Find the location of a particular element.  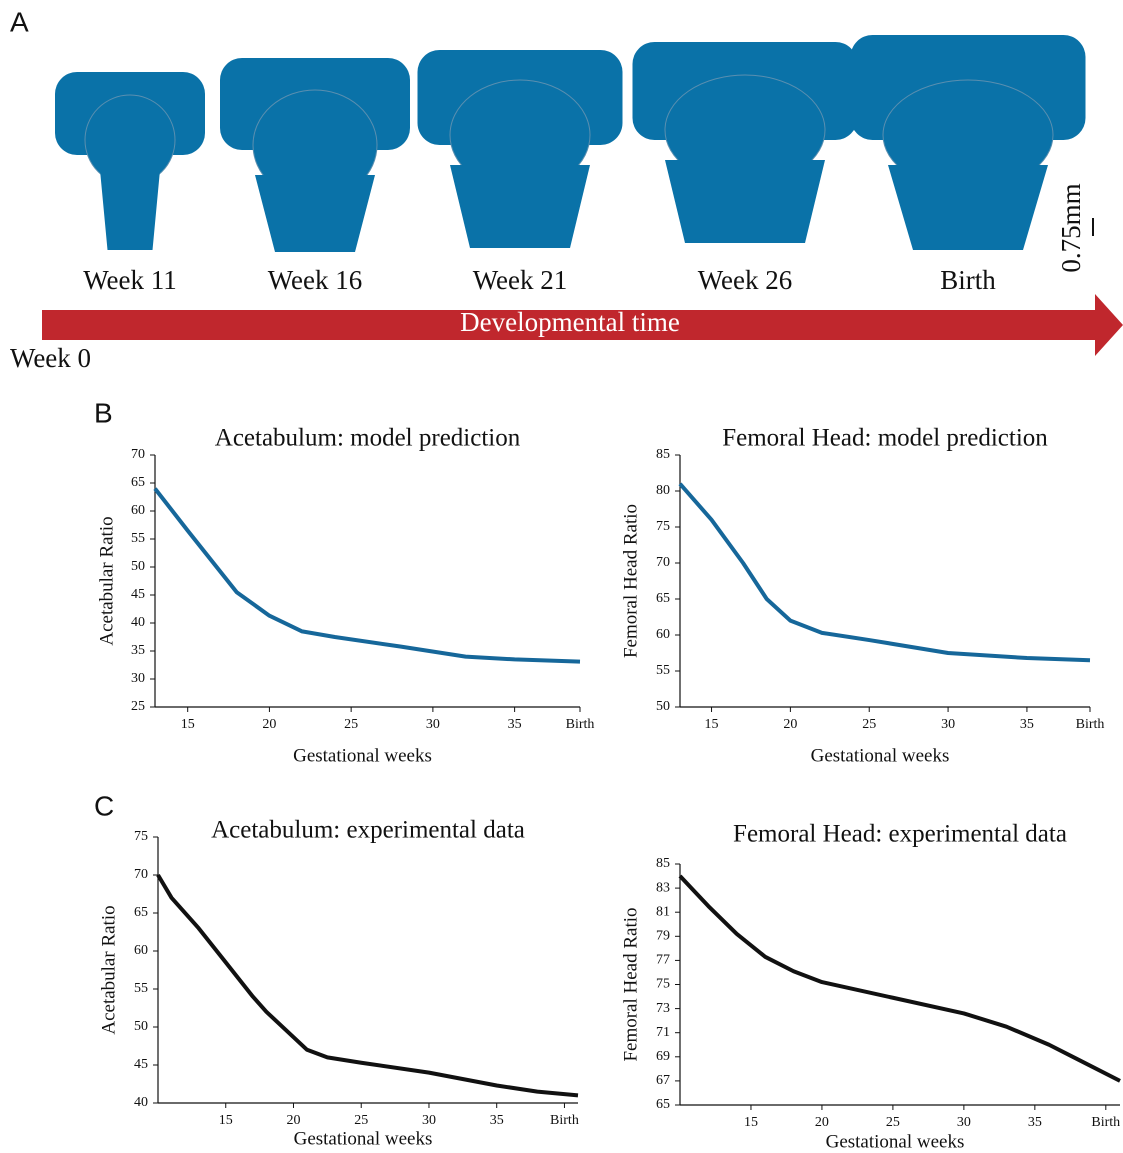

chart-title: Acetabulum: experimental data is located at coordinates (368, 830).